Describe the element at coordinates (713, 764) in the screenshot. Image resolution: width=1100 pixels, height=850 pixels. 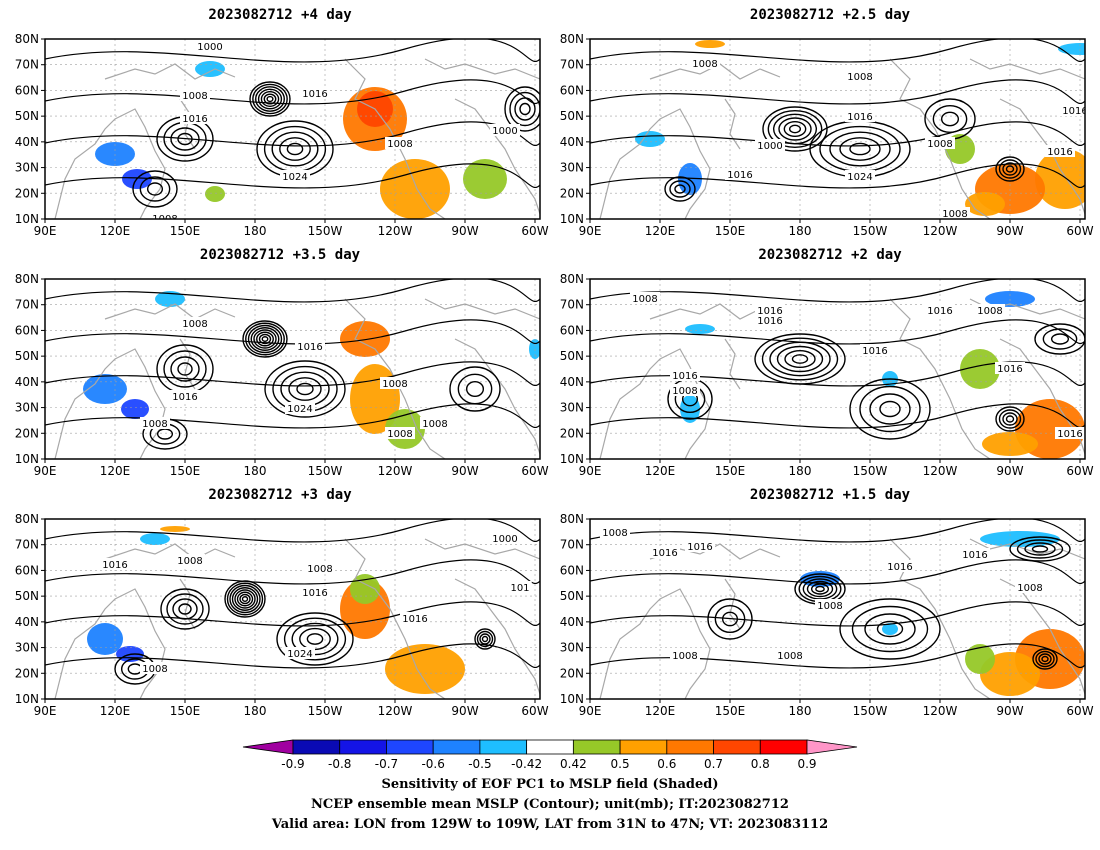
I see `colorbar-label: 0.7` at that location.